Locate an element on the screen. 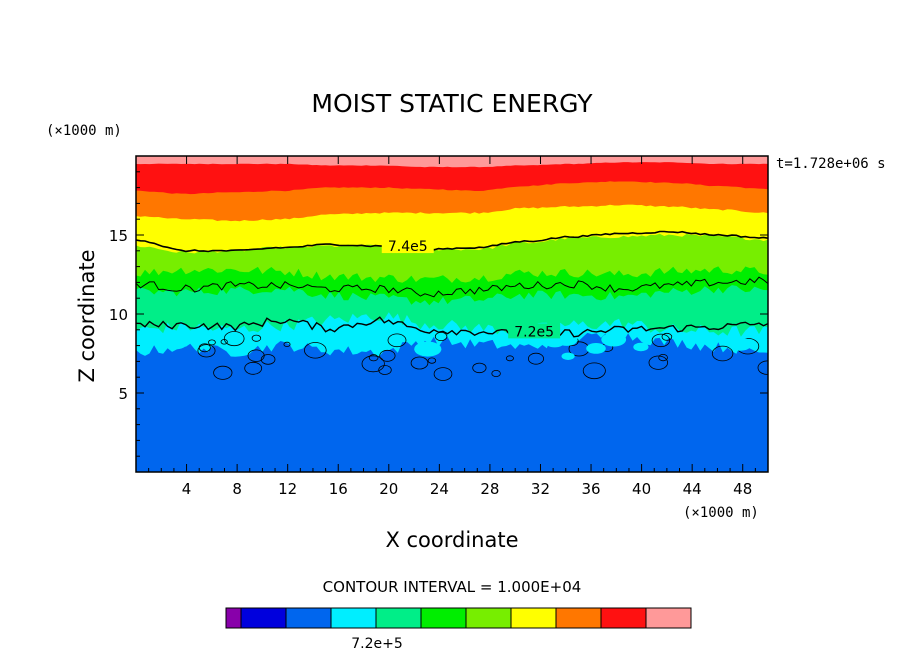 The width and height of the screenshot is (904, 654). contour-interval-text: CONTOUR INTERVAL = 1.000E+04 is located at coordinates (452, 587).